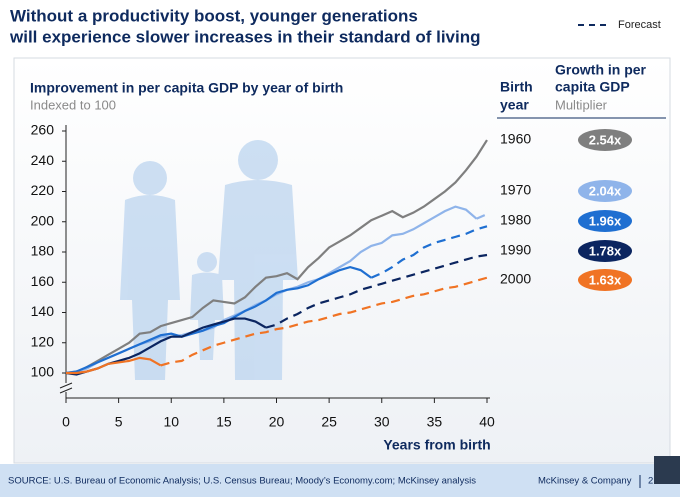 The image size is (680, 497). I want to click on x-tick-label: 30, so click(382, 422).